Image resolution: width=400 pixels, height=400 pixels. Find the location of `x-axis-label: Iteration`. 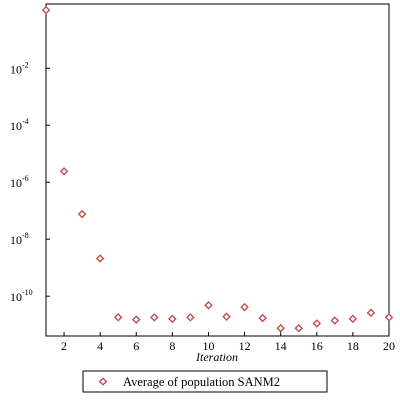

x-axis-label: Iteration is located at coordinates (216, 357).